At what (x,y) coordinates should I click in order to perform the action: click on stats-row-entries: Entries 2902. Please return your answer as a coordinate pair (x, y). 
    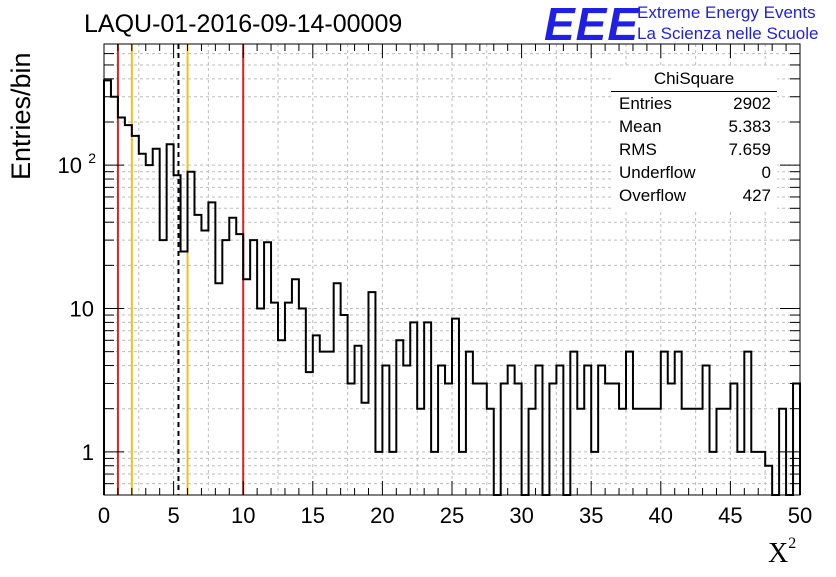
    Looking at the image, I should click on (694, 103).